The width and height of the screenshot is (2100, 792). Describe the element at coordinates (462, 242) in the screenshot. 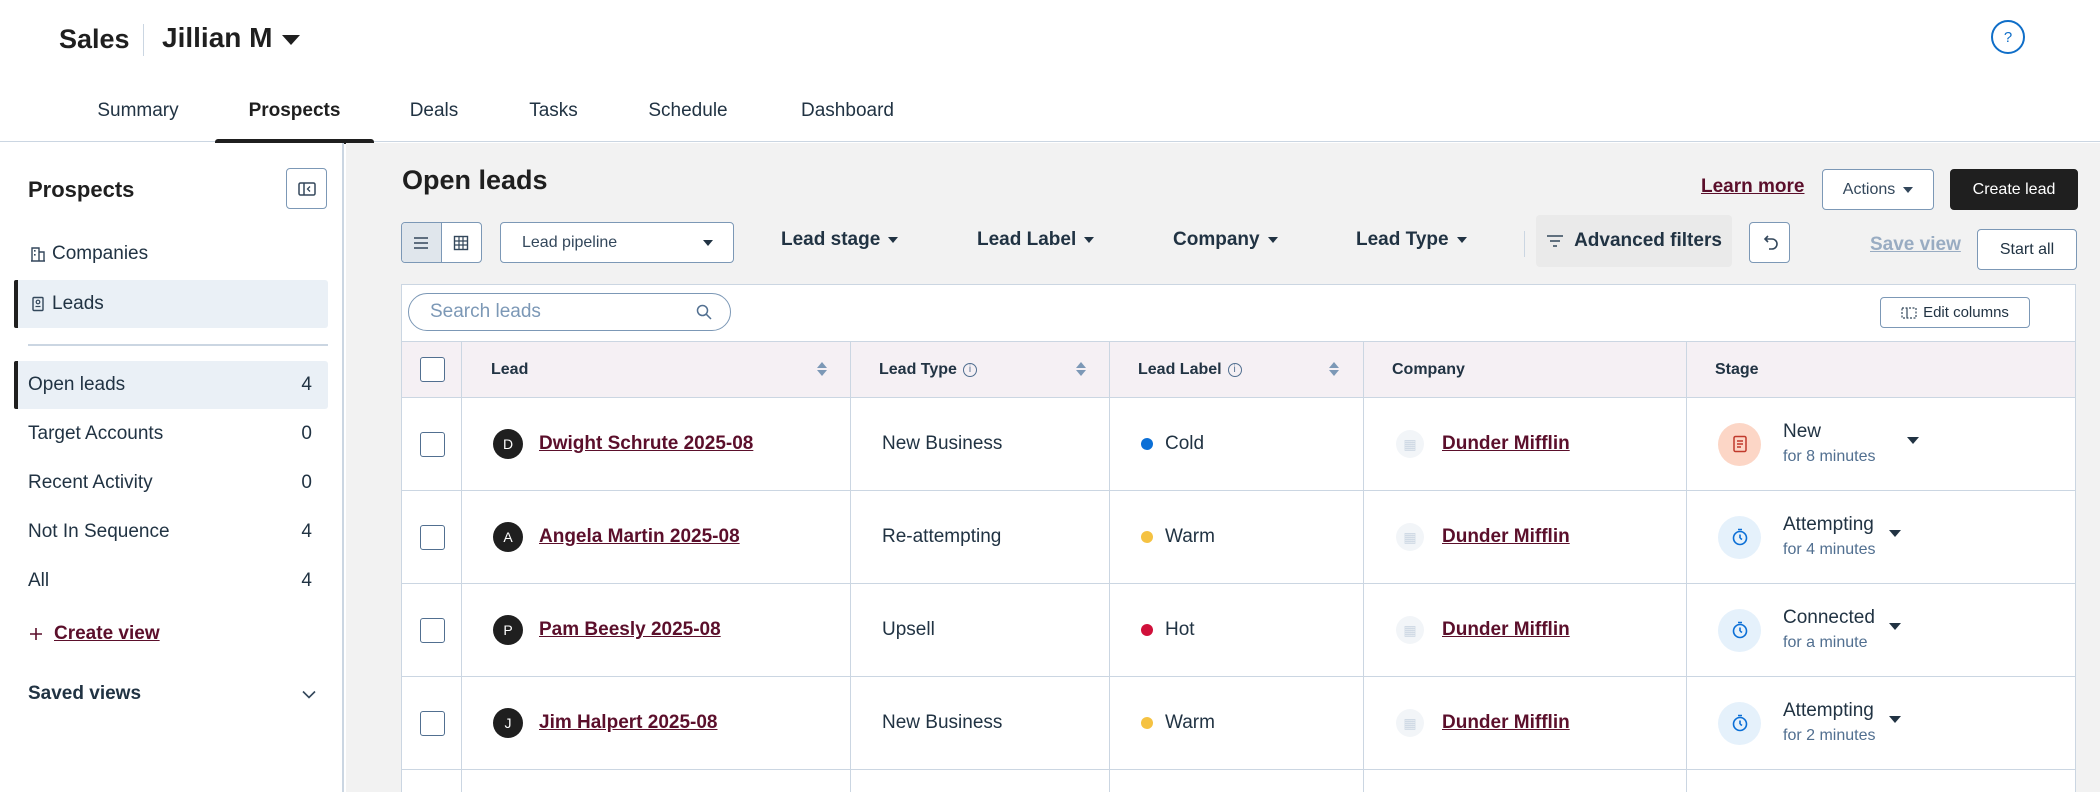

I see `board-view-button` at that location.